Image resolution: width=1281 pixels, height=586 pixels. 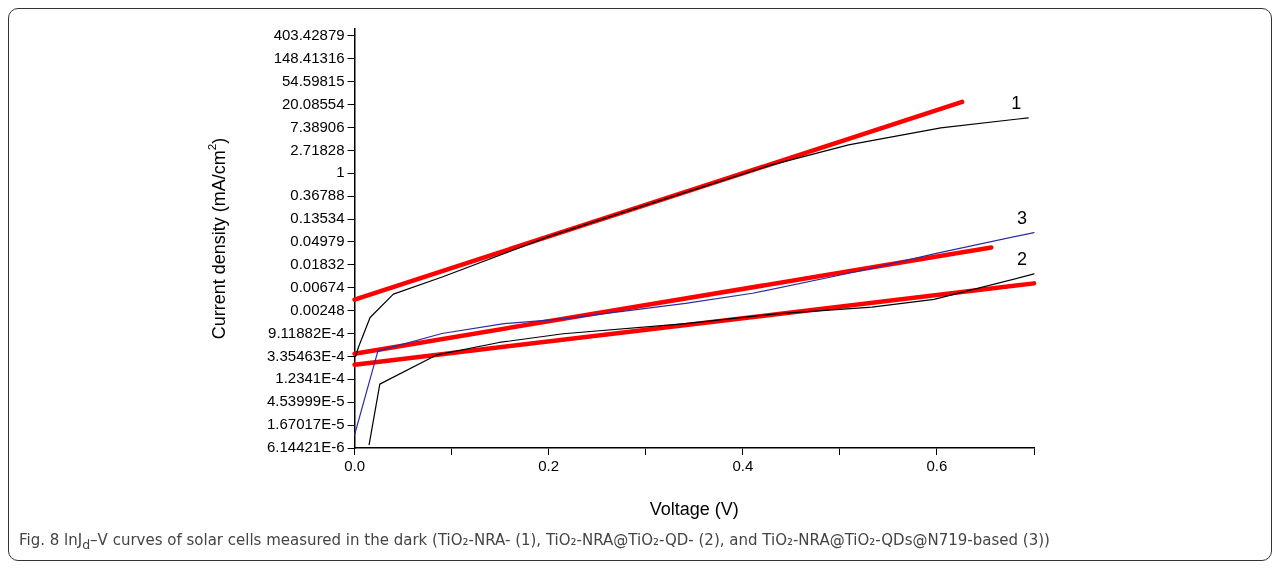 What do you see at coordinates (1016, 102) in the screenshot?
I see `series-label: 1` at bounding box center [1016, 102].